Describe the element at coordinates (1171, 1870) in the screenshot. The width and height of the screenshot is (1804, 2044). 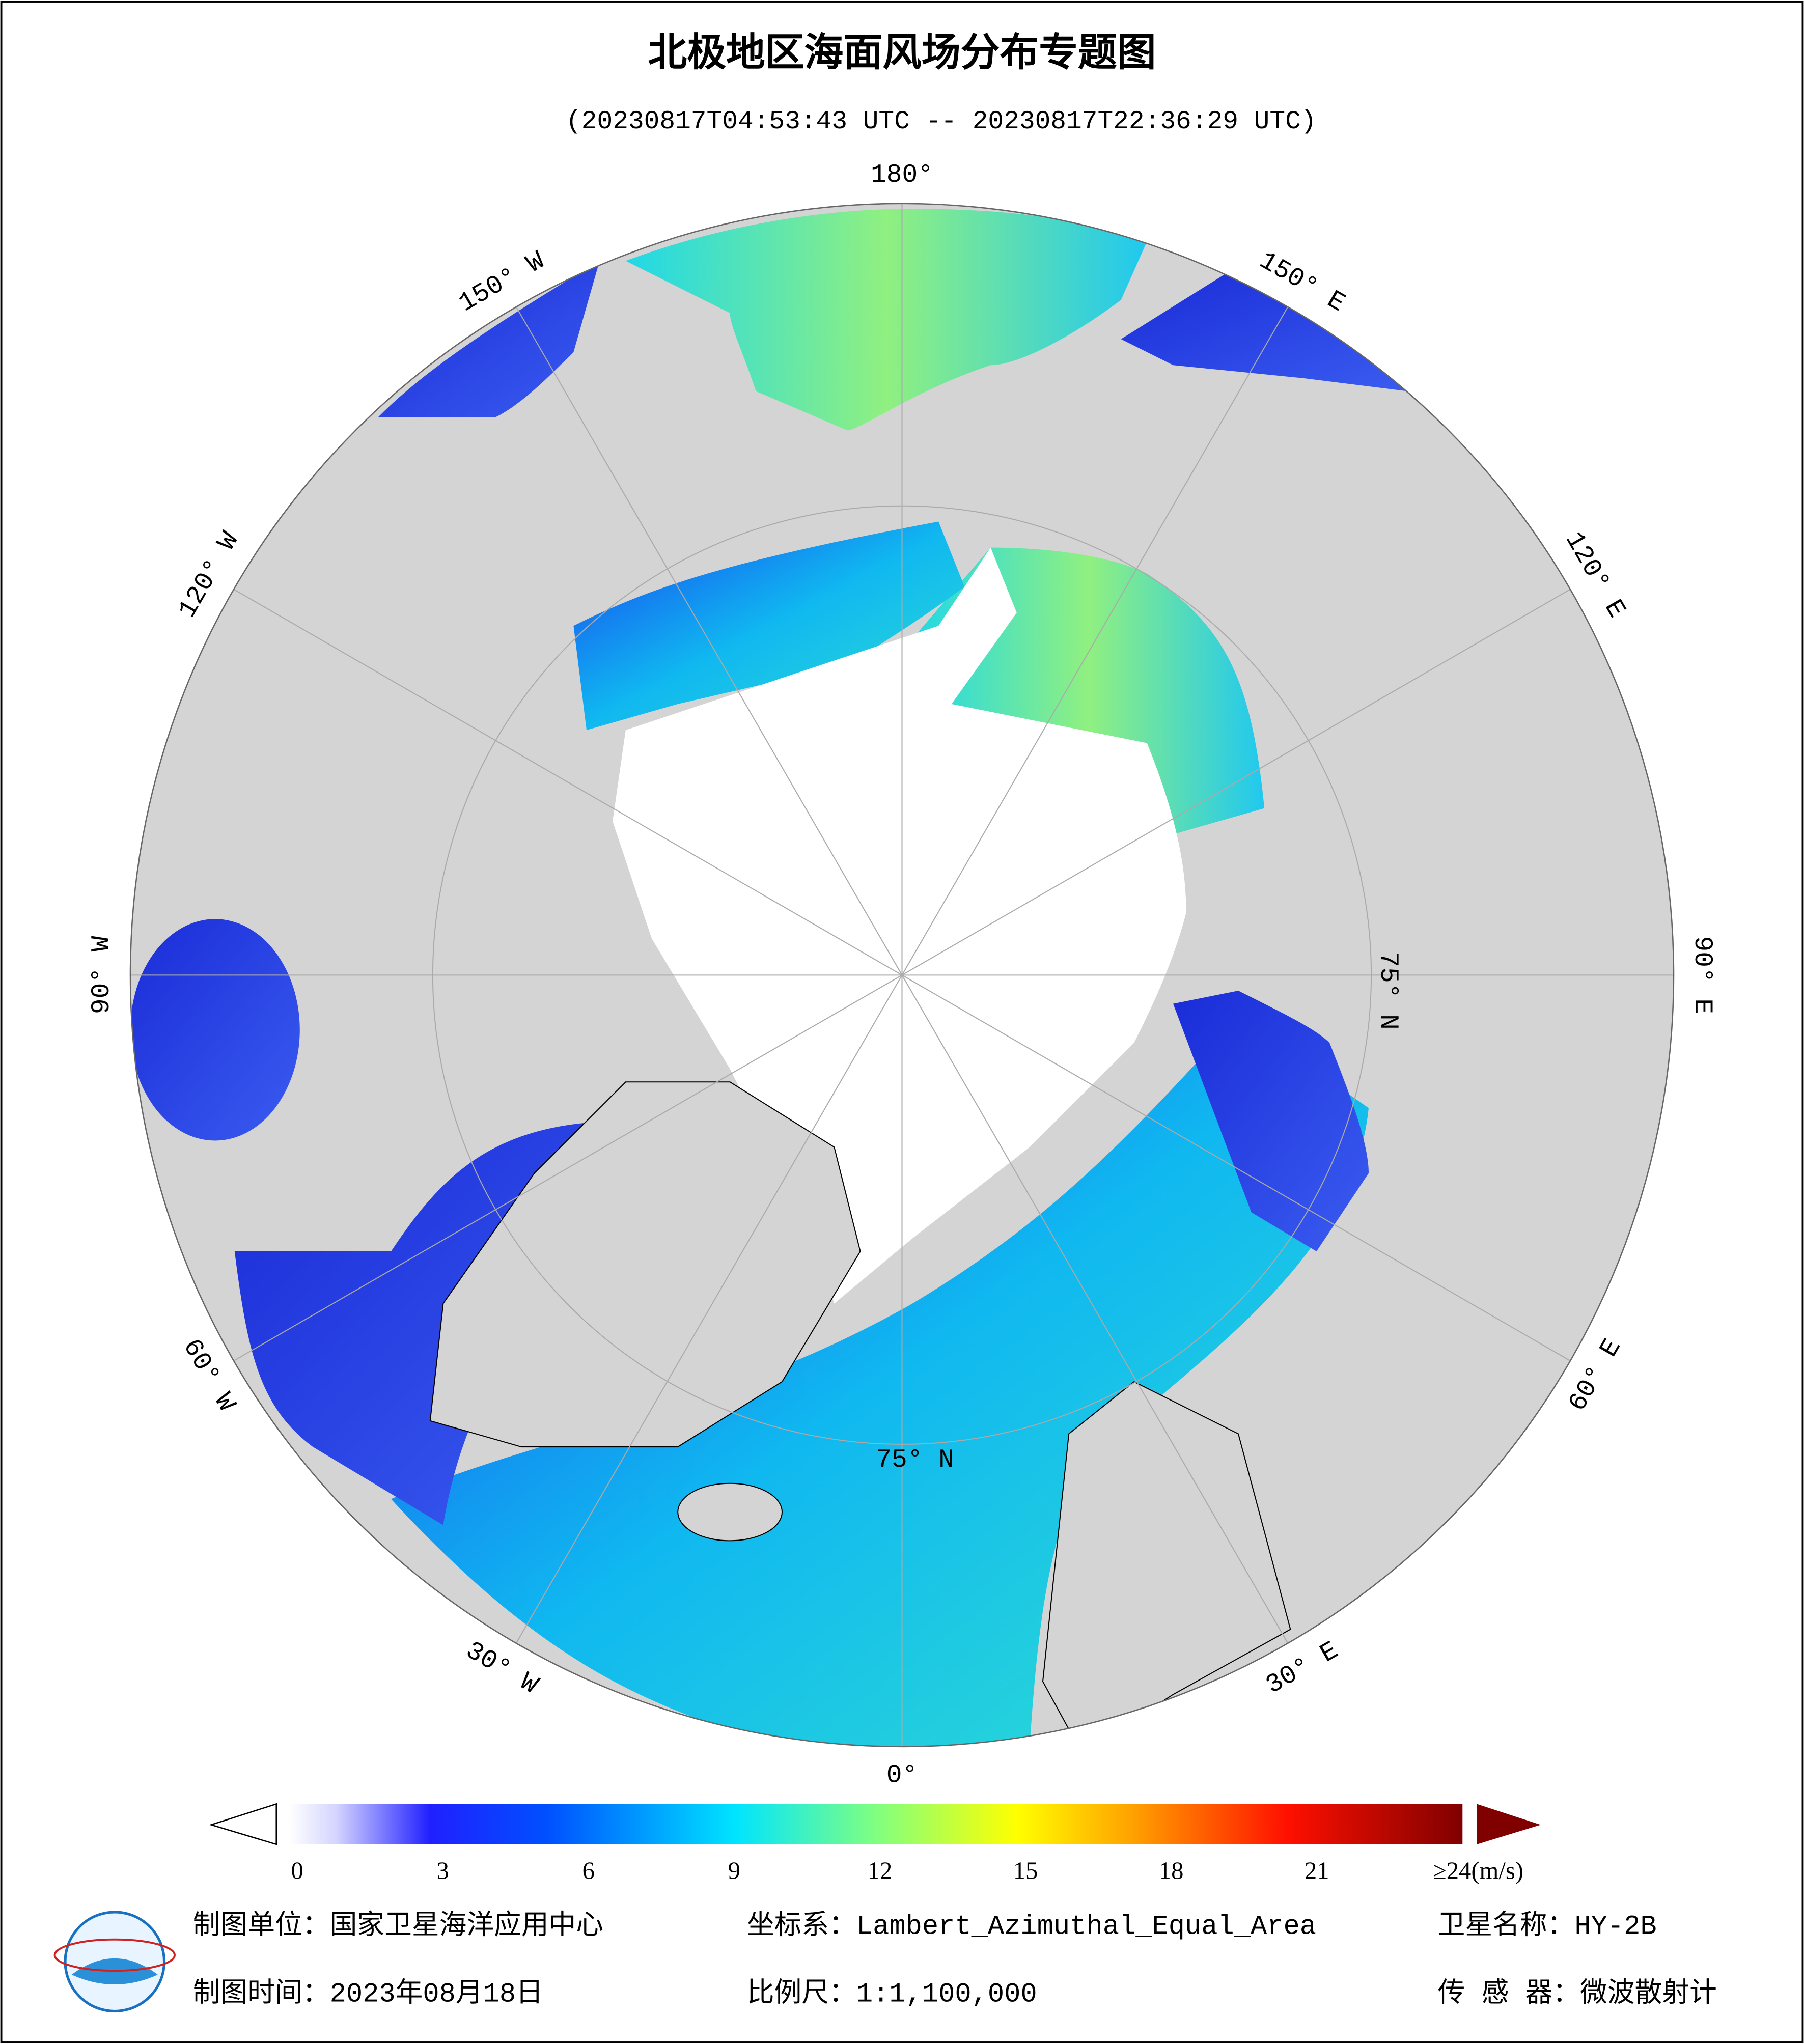
I see `colorbar-tick-label: 18` at that location.